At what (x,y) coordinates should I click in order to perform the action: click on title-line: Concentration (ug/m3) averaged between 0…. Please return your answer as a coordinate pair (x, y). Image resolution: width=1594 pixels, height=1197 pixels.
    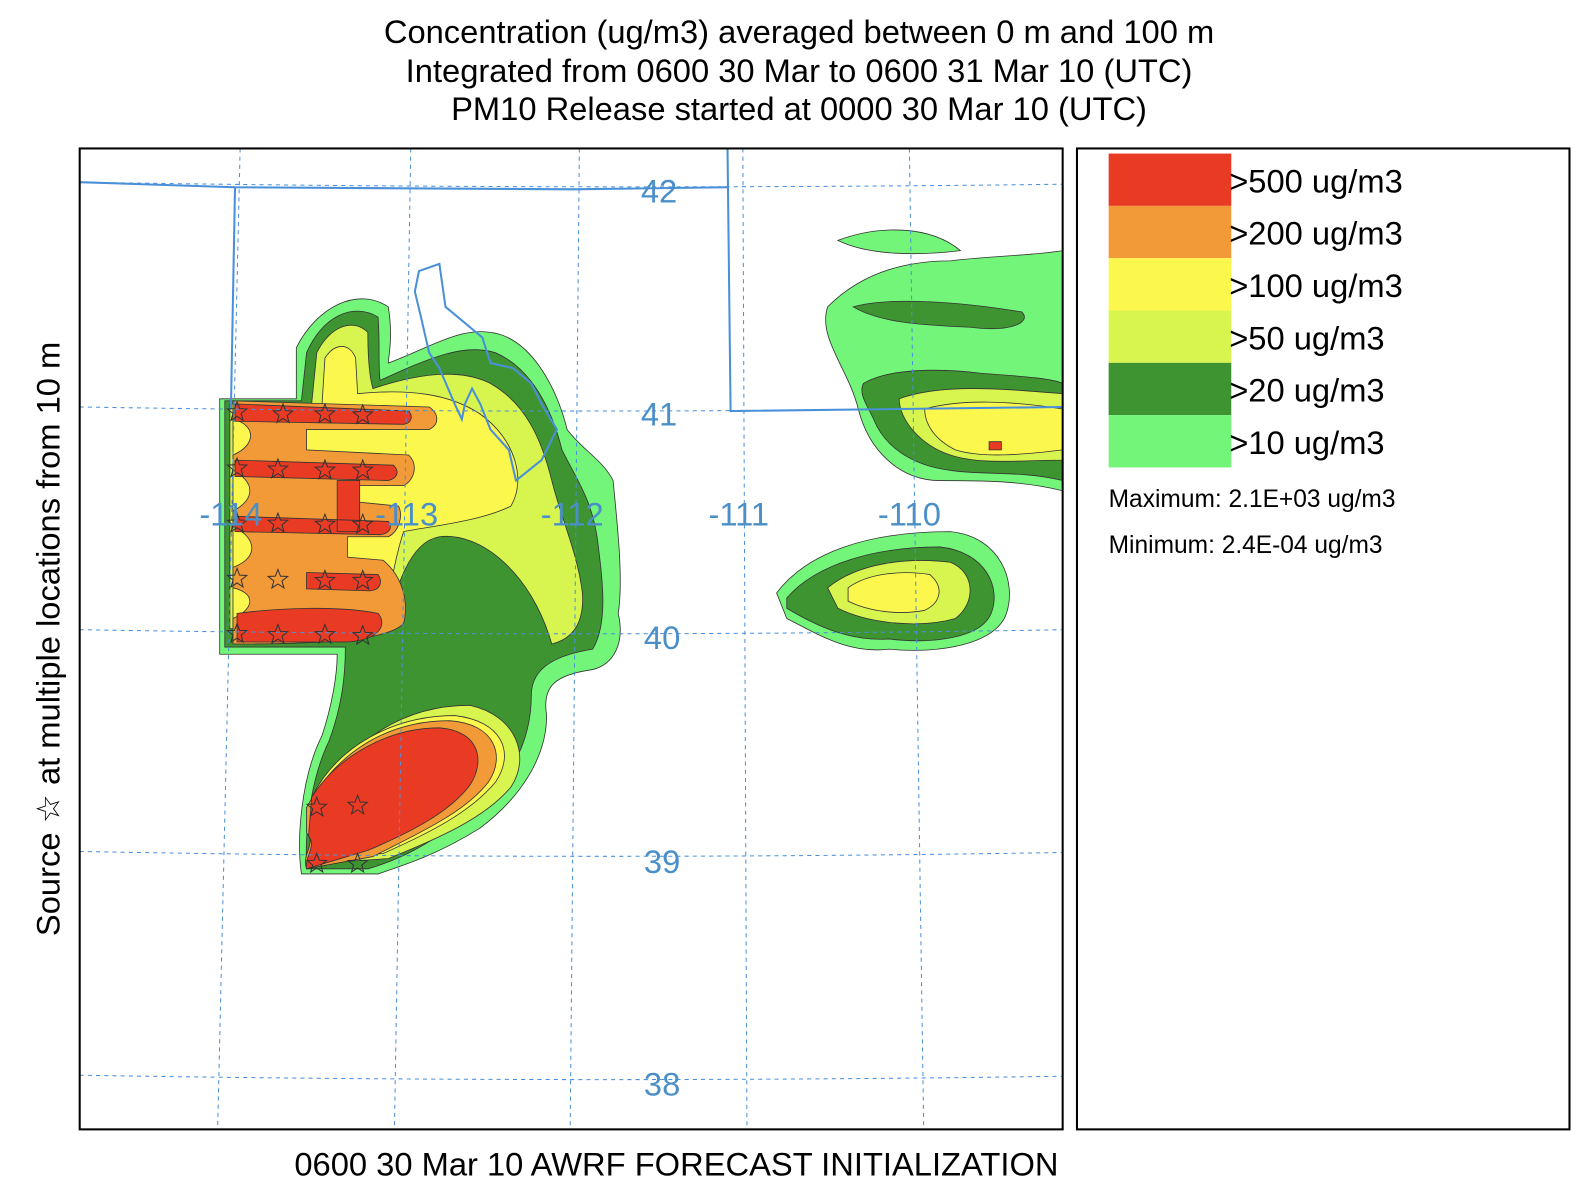
    Looking at the image, I should click on (799, 31).